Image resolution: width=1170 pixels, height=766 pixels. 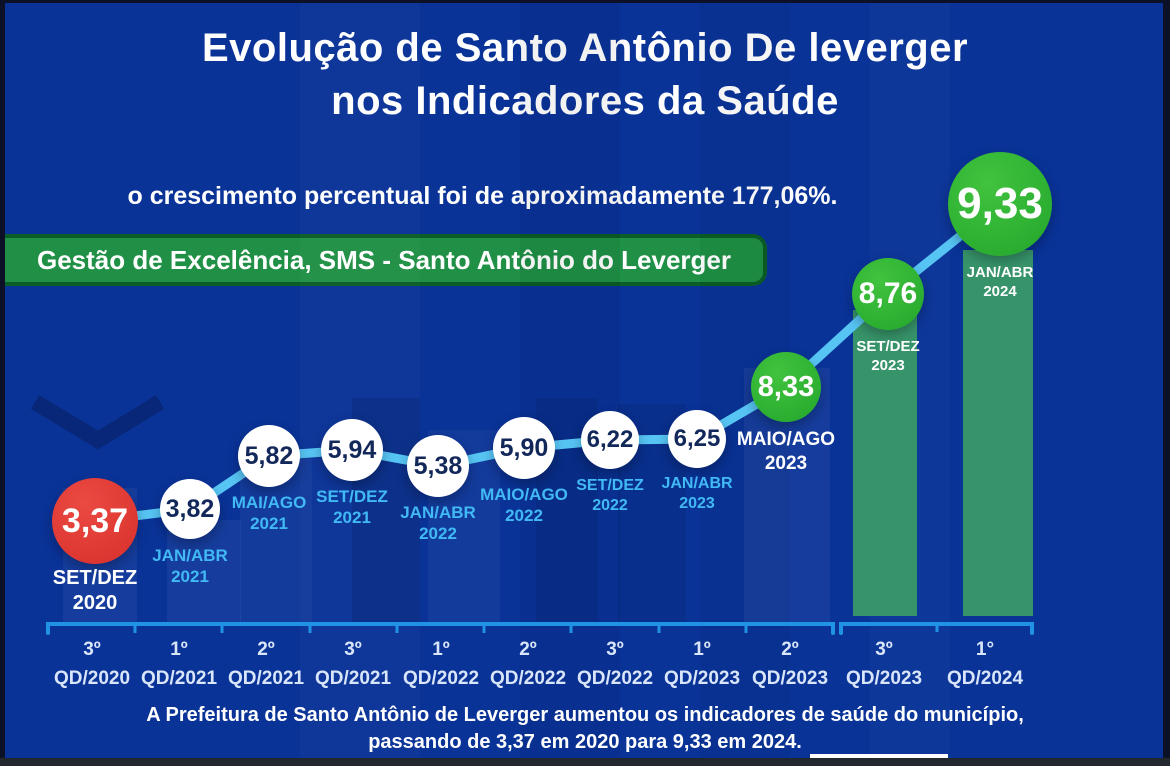 What do you see at coordinates (585, 1) in the screenshot?
I see `frame-edge-top` at bounding box center [585, 1].